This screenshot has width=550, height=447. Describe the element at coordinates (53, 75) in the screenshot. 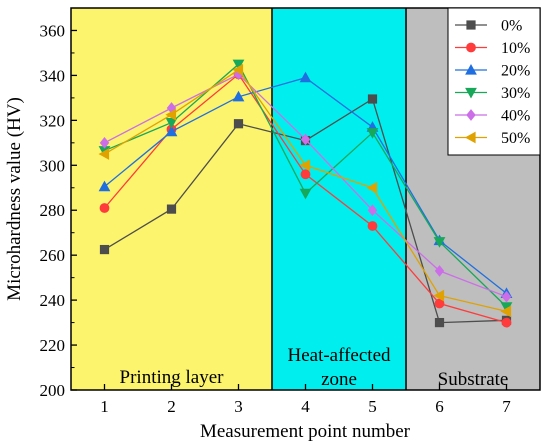

I see `y-tick-label: 340` at that location.